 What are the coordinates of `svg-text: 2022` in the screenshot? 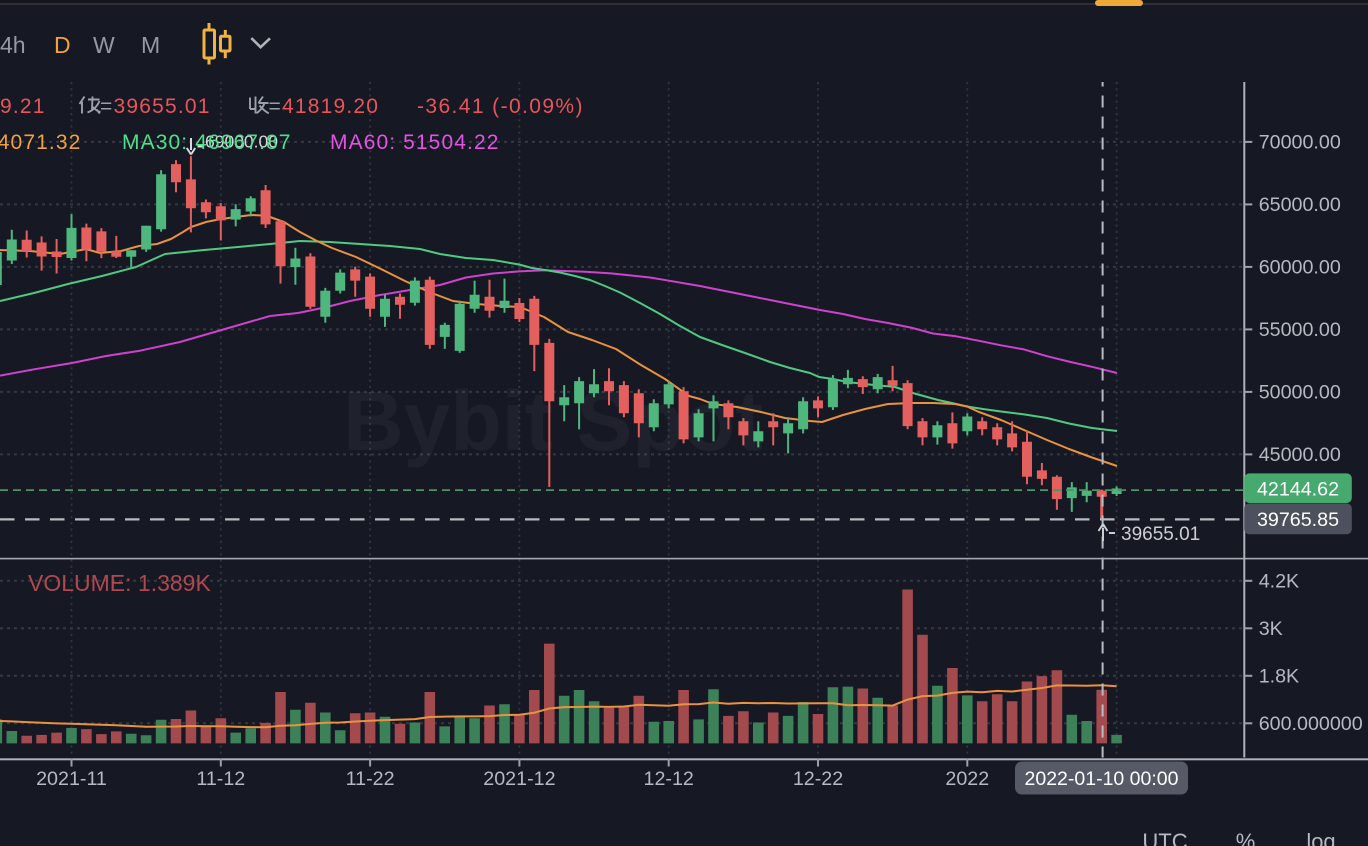 It's located at (967, 779).